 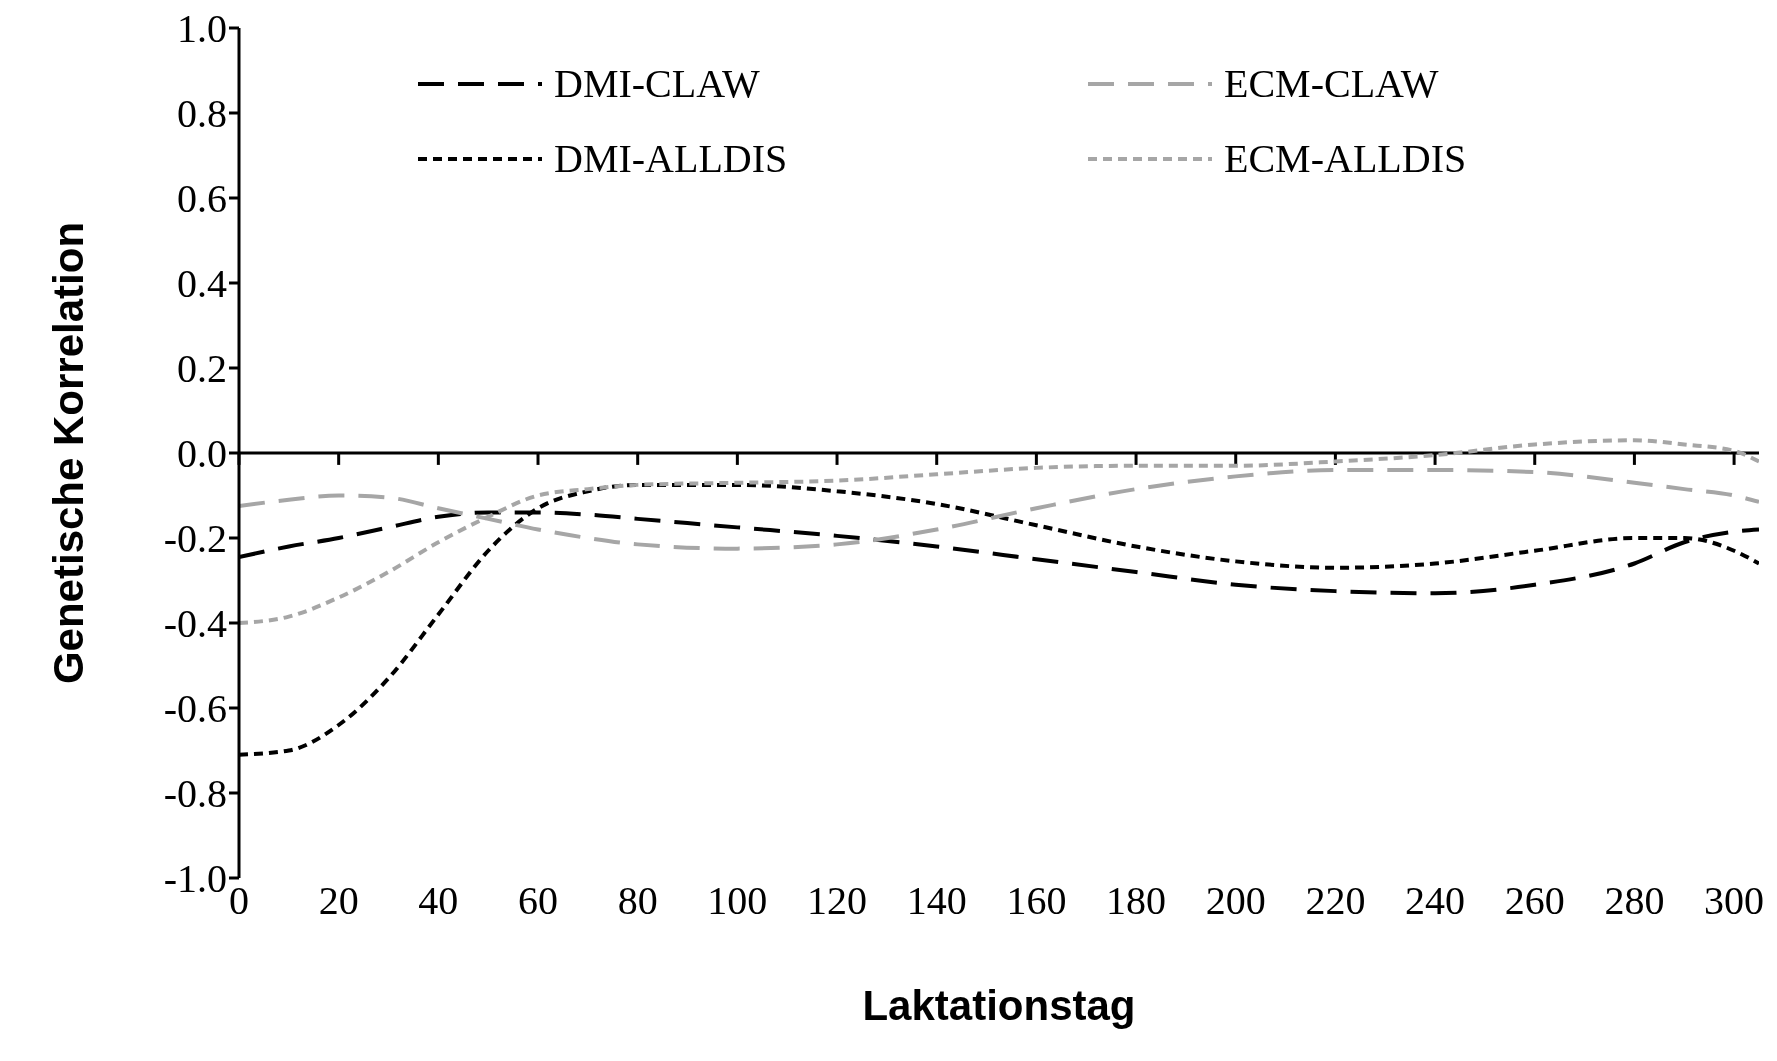 What do you see at coordinates (1435, 901) in the screenshot?
I see `x-tick-label: 240` at bounding box center [1435, 901].